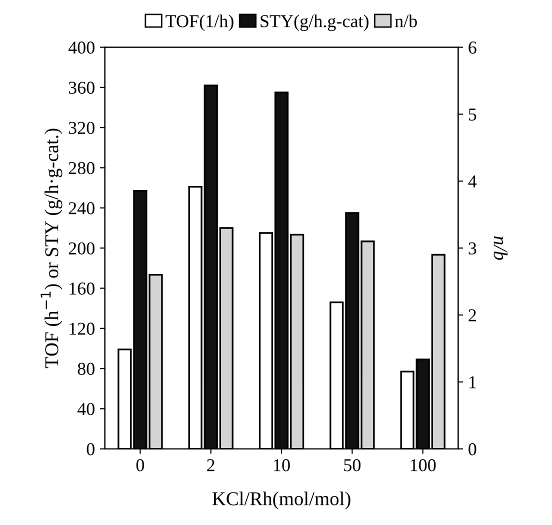 The width and height of the screenshot is (552, 525). What do you see at coordinates (282, 465) in the screenshot?
I see `x-tick-label: 10` at bounding box center [282, 465].